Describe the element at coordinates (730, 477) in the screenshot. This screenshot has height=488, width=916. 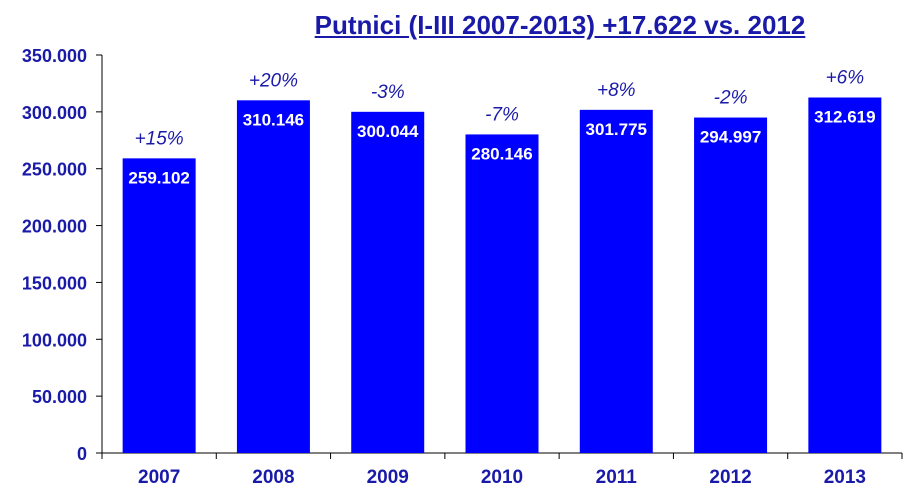
I see `x-tick-label: 2012` at that location.